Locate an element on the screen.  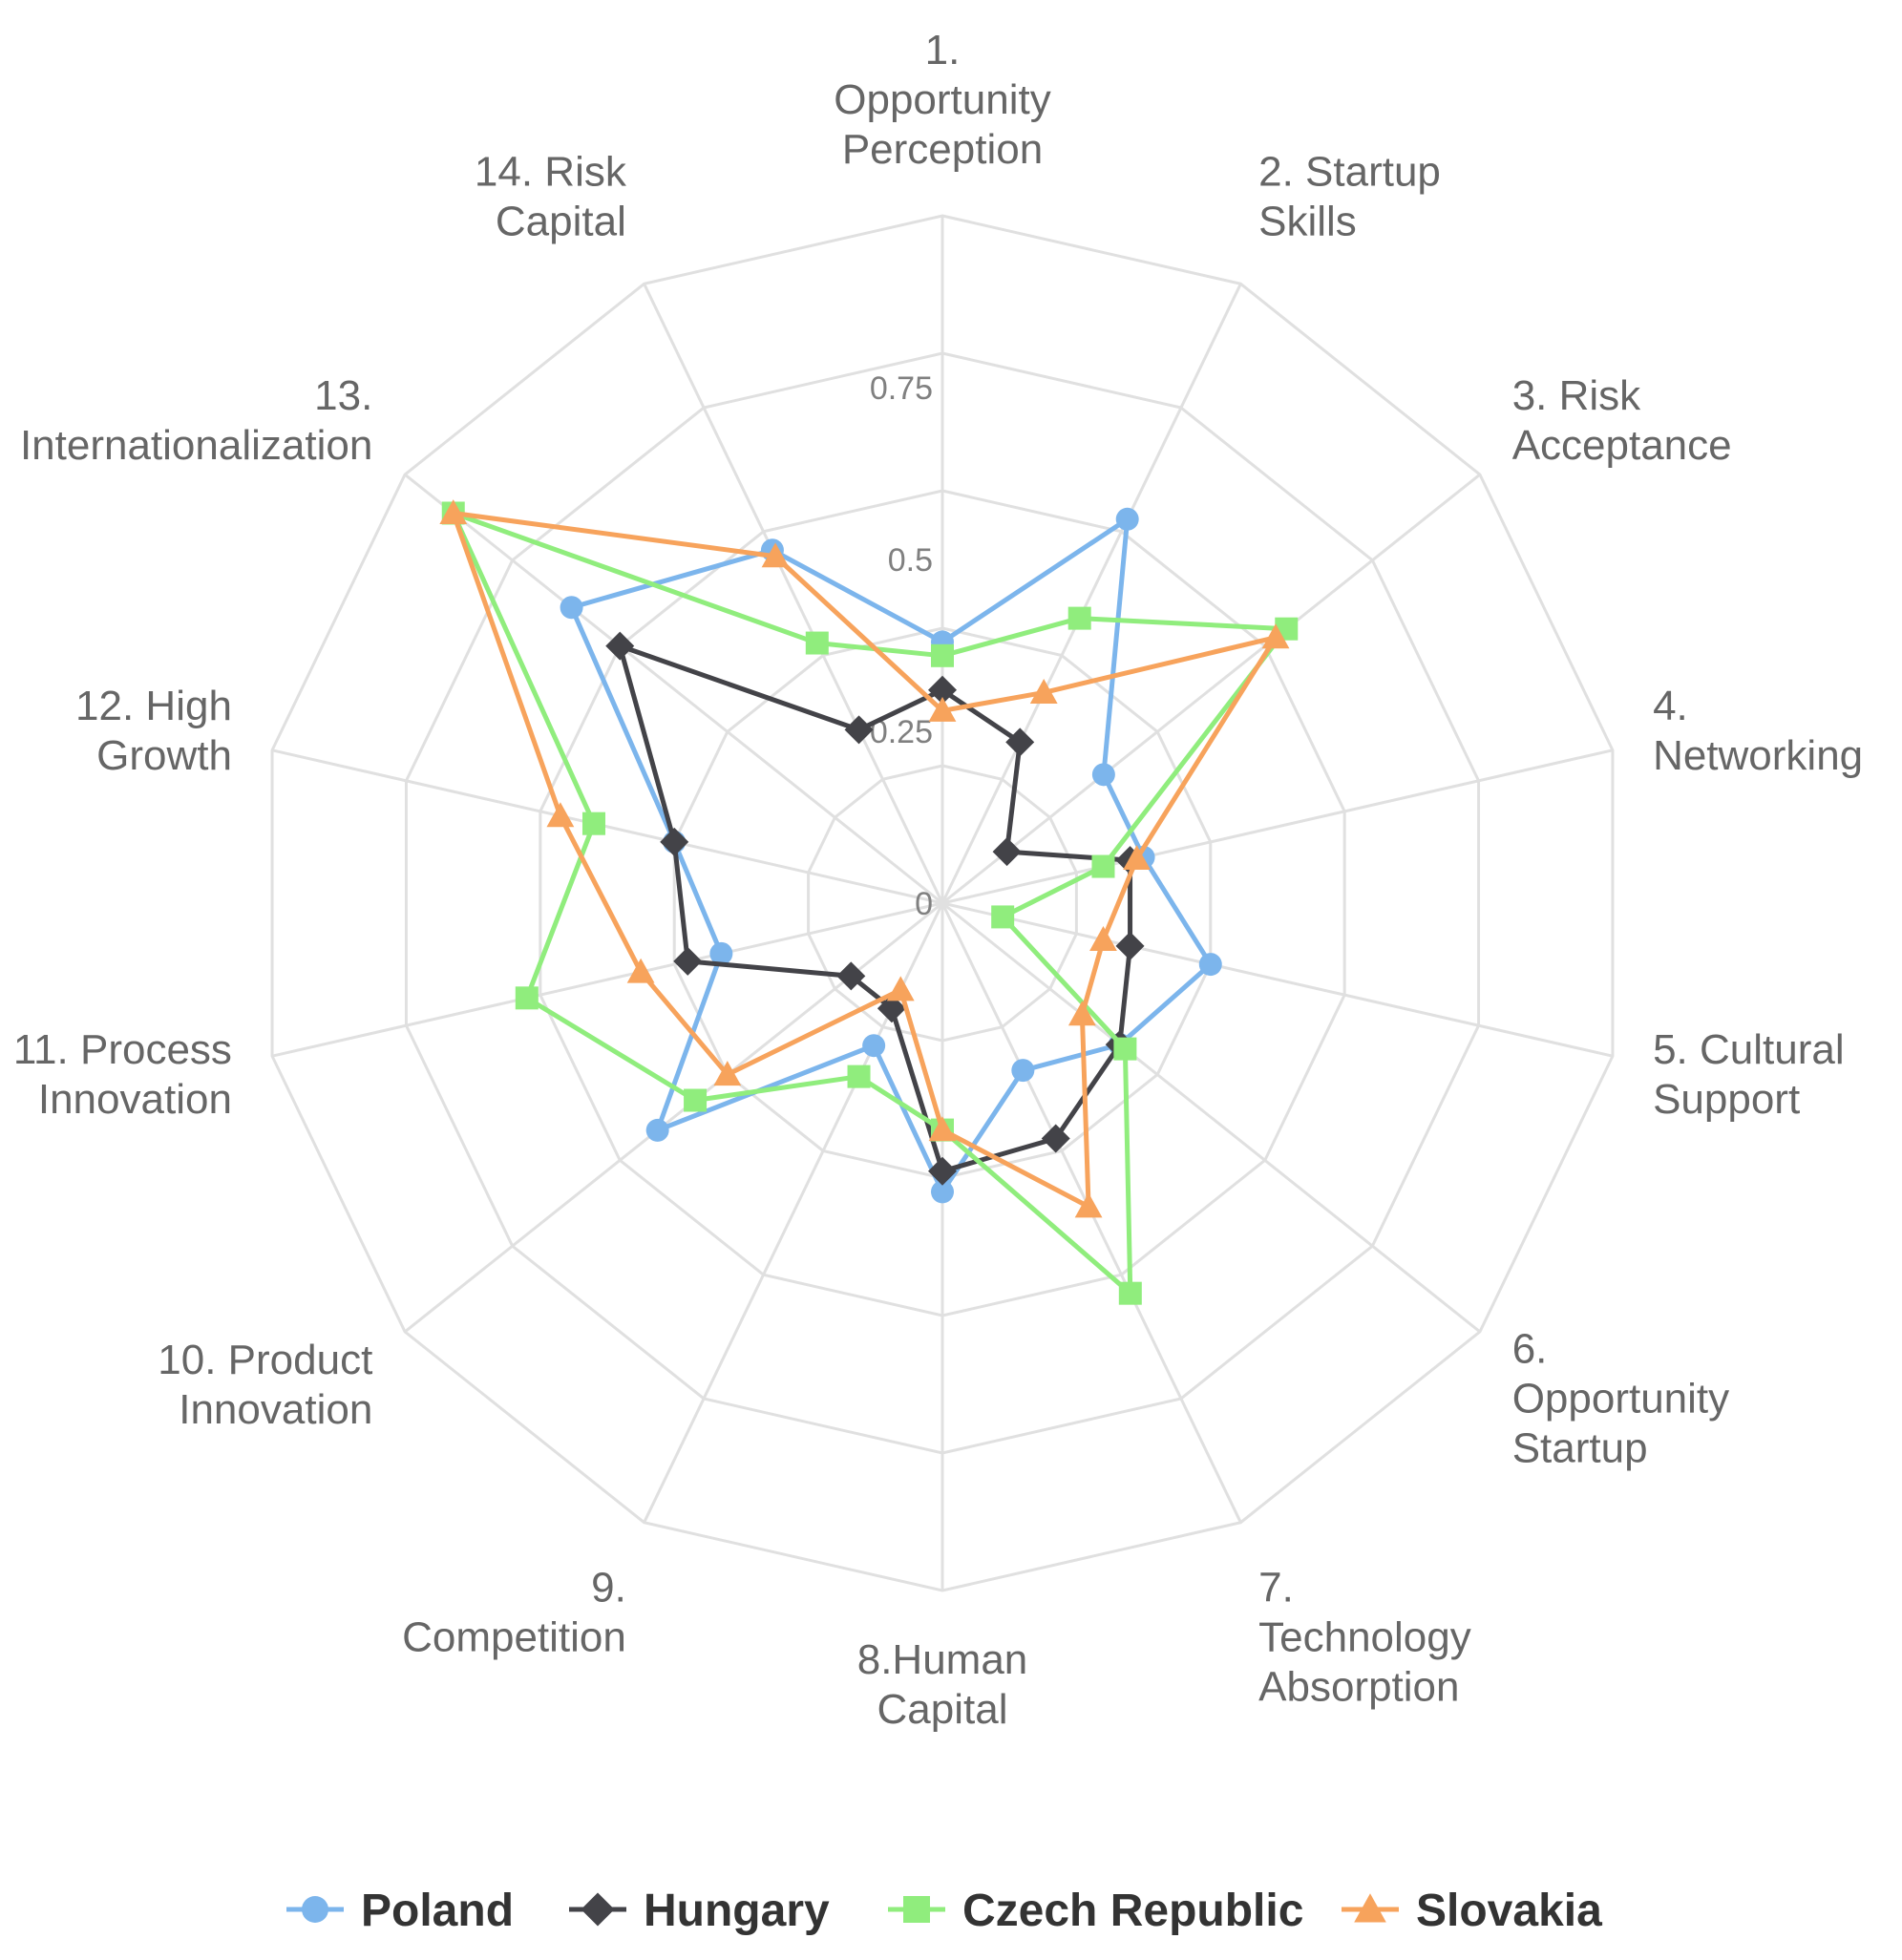
axis-label-line: Internationalization is located at coordinates (196, 445).